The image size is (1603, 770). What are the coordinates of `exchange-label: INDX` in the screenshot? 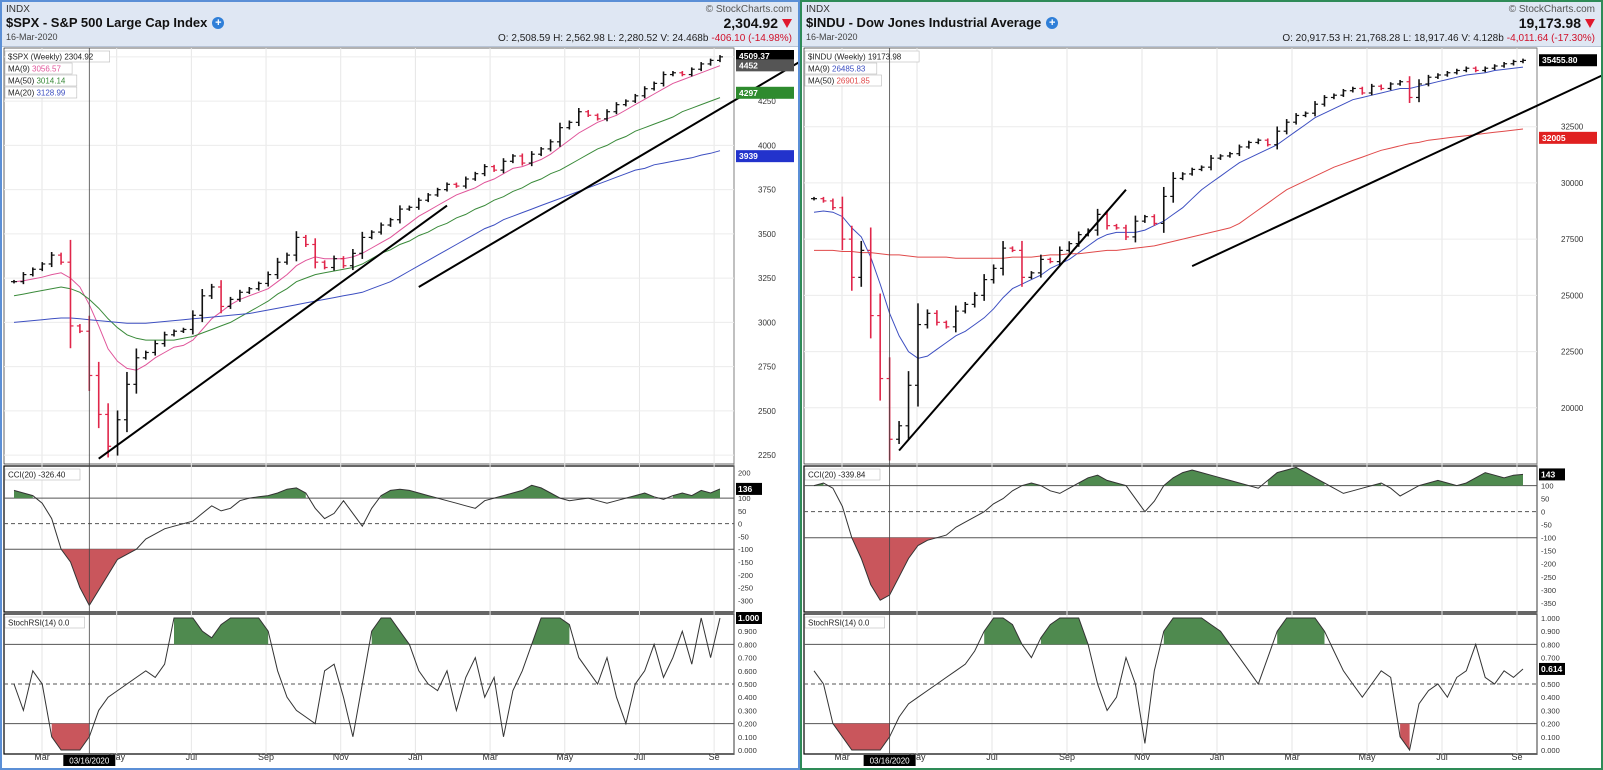 It's located at (818, 9).